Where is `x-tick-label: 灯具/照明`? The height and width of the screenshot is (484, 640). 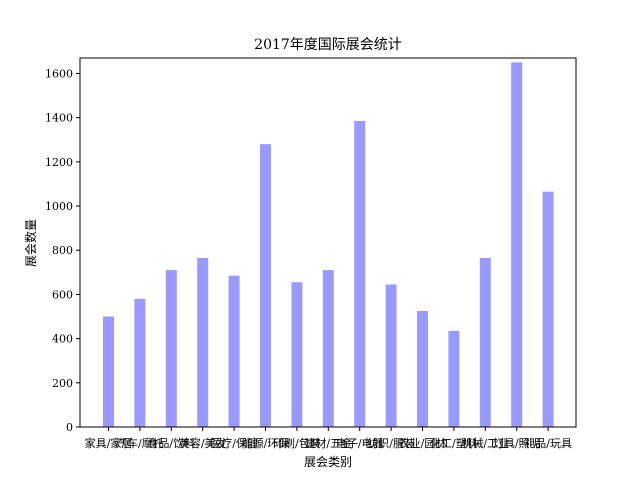
x-tick-label: 灯具/照明 is located at coordinates (517, 443).